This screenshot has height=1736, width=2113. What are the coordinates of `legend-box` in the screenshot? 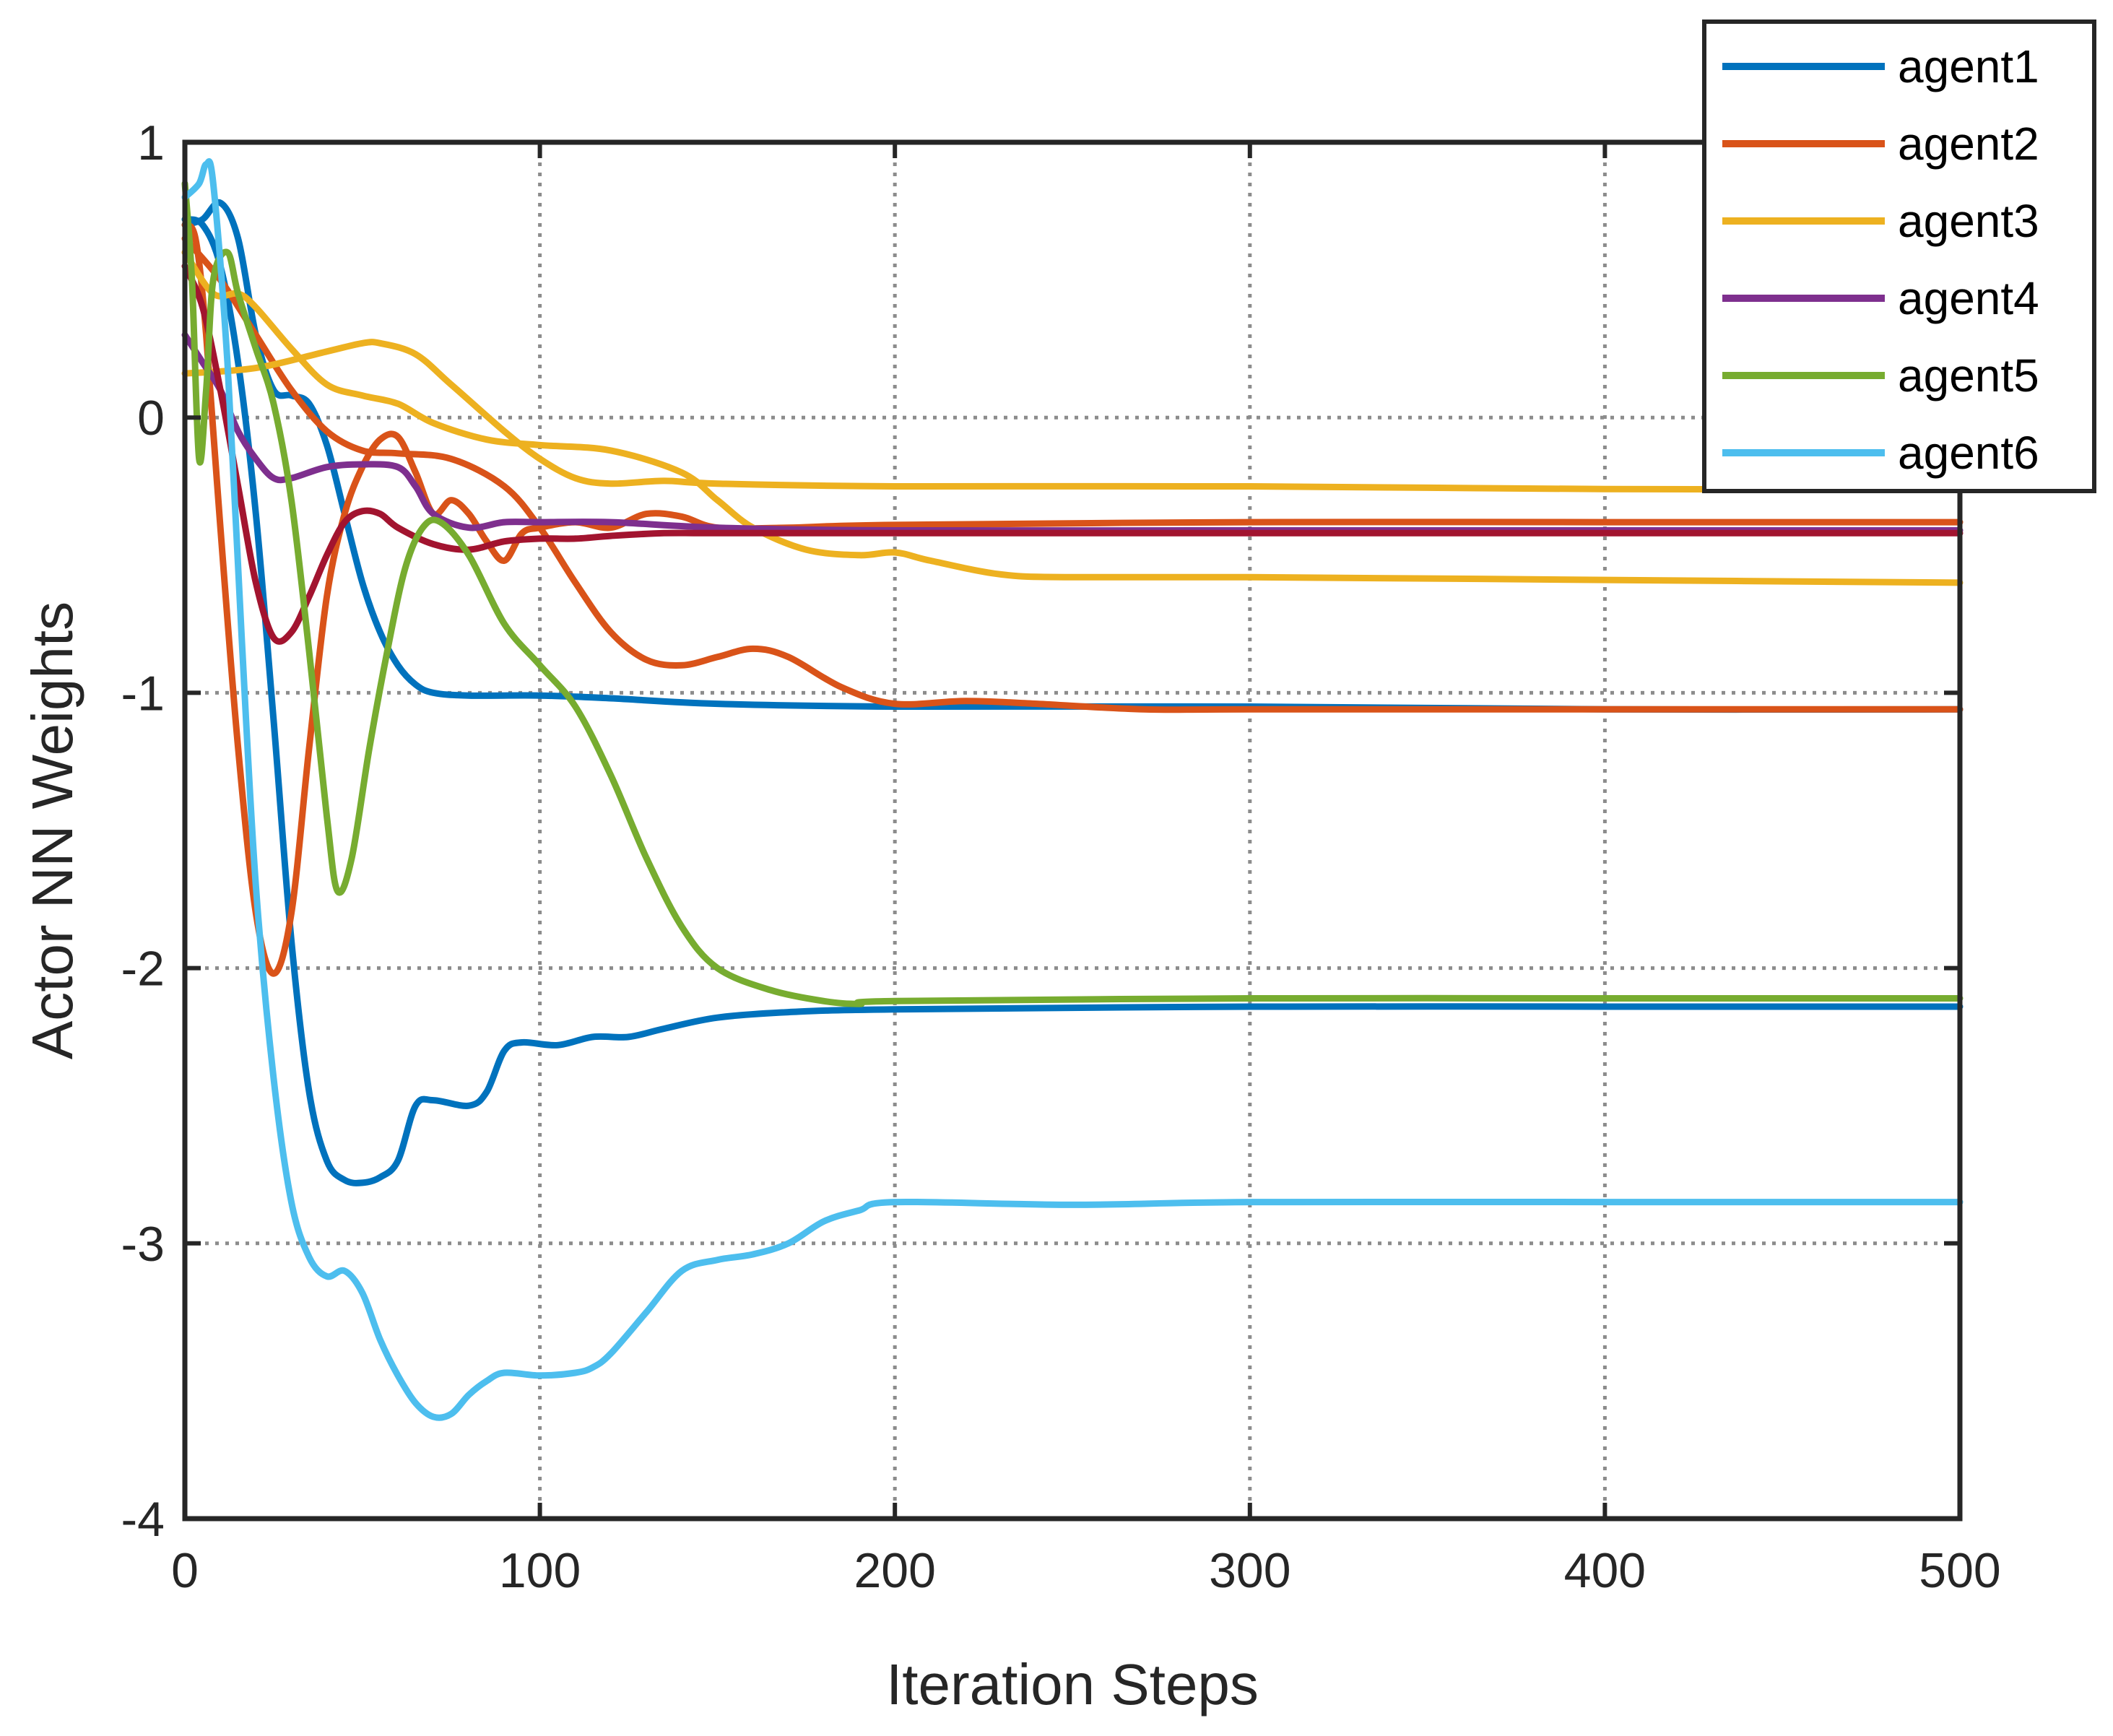 It's located at (1899, 256).